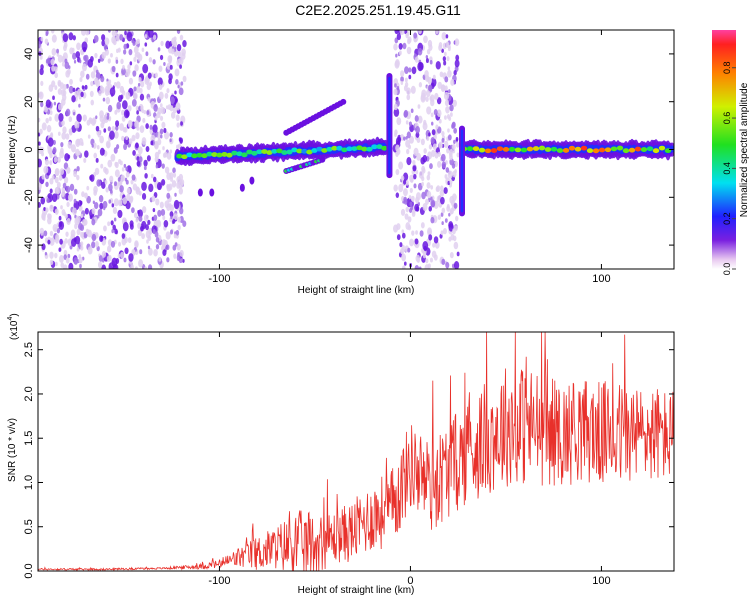 Image resolution: width=750 pixels, height=600 pixels. What do you see at coordinates (462, 171) in the screenshot?
I see `spike-core` at bounding box center [462, 171].